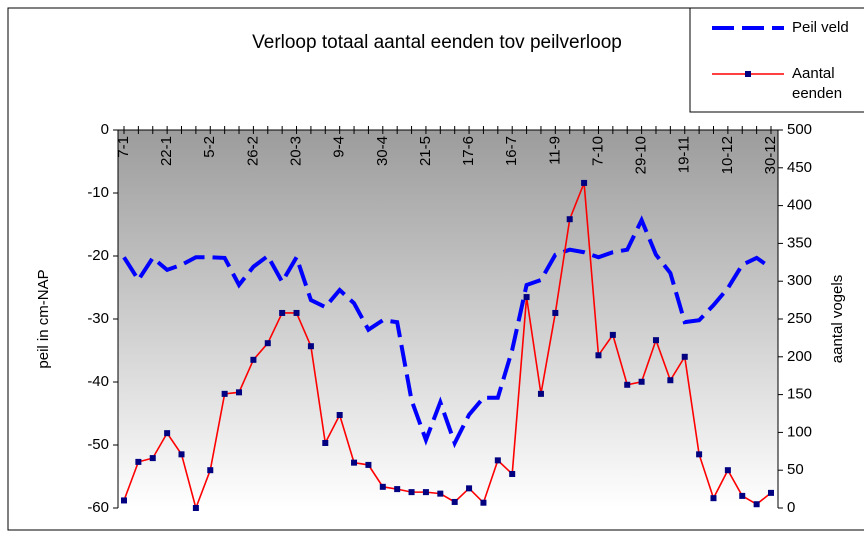 The image size is (864, 547). What do you see at coordinates (799, 356) in the screenshot?
I see `y2-tick-label: 200` at bounding box center [799, 356].